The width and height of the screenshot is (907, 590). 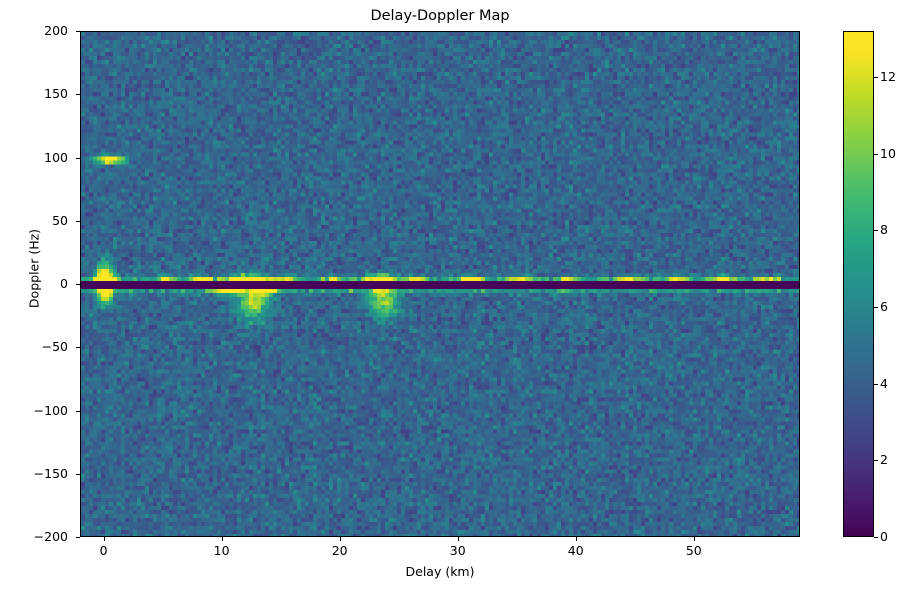 I want to click on x-tick-label: 0, so click(x=103, y=550).